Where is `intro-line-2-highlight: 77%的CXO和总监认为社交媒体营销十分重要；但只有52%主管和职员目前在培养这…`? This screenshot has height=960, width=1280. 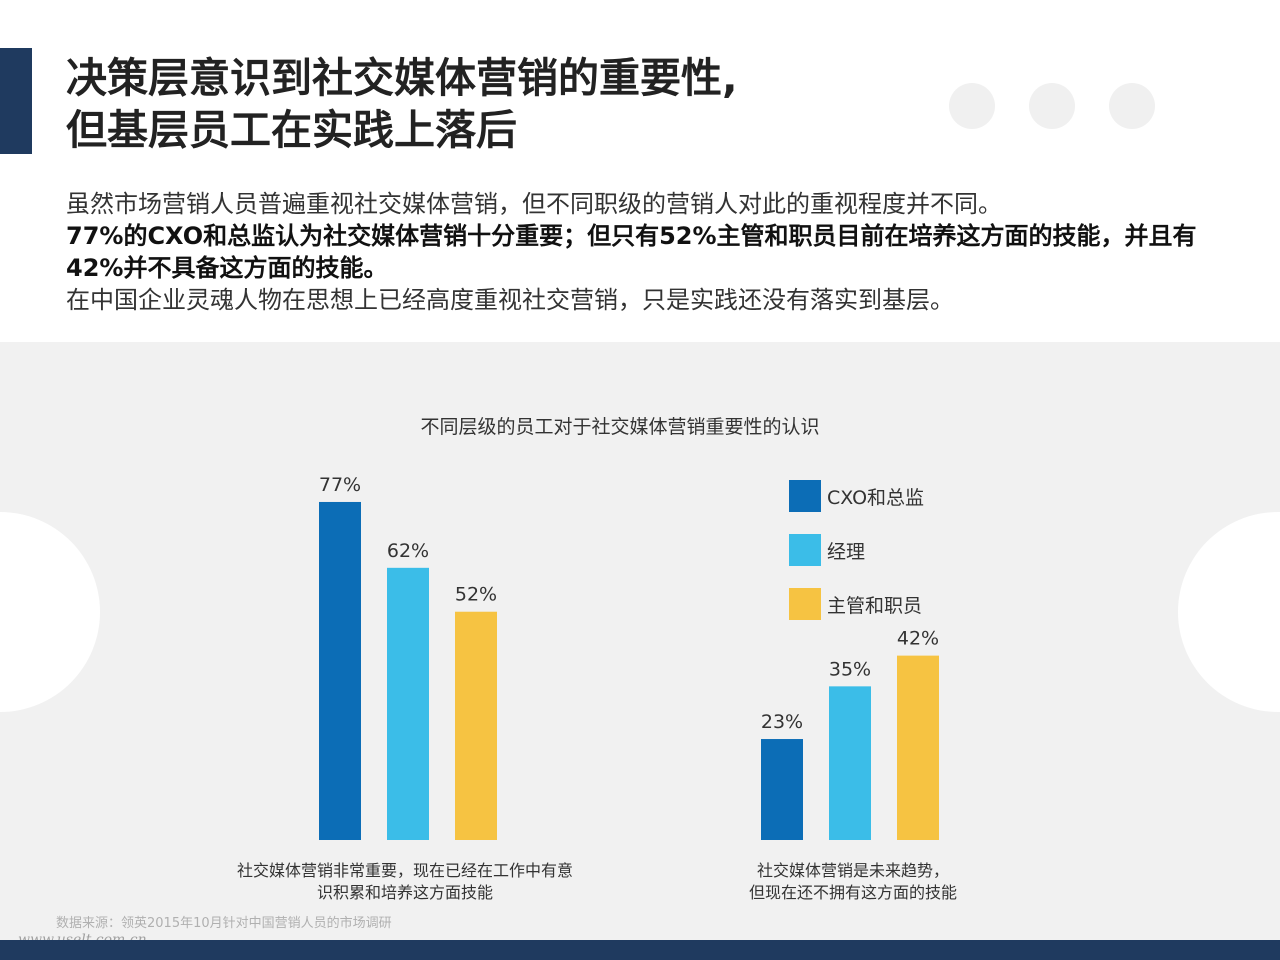 intro-line-2-highlight: 77%的CXO和总监认为社交媒体营销十分重要；但只有52%主管和职员目前在培养这… is located at coordinates (631, 252).